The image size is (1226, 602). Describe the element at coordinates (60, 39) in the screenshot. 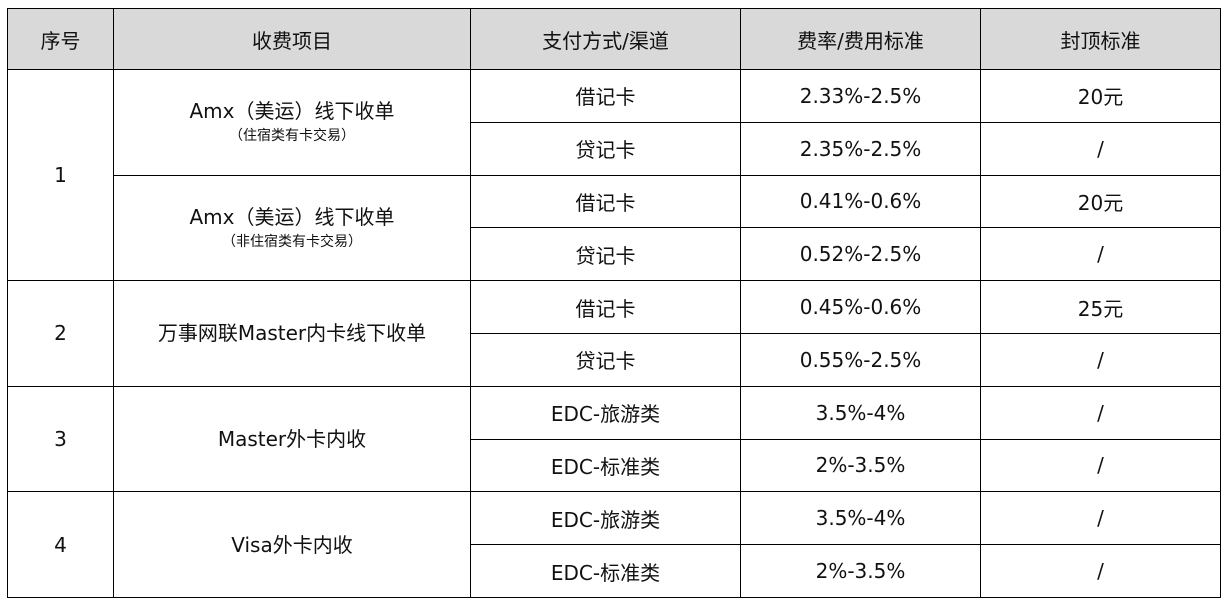

I see `header-no: 序号` at that location.